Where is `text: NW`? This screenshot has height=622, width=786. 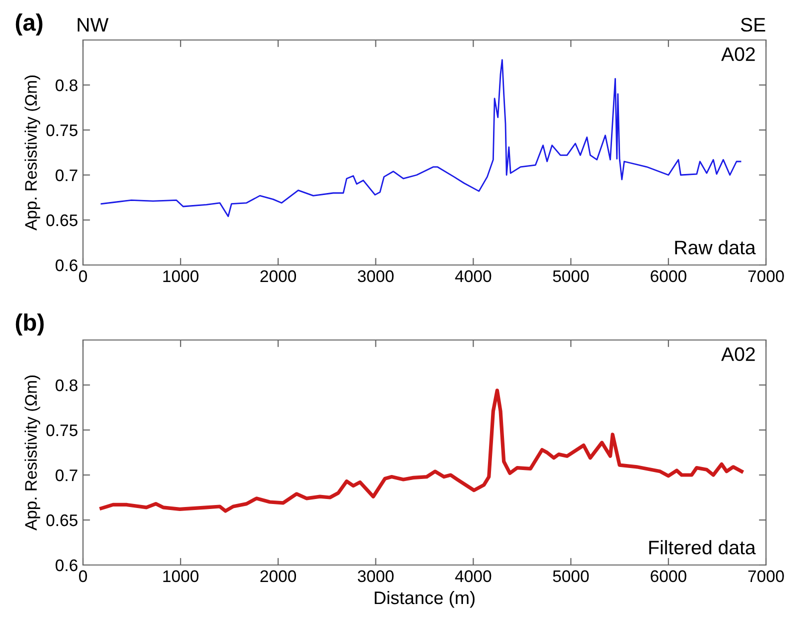
text: NW is located at coordinates (93, 25).